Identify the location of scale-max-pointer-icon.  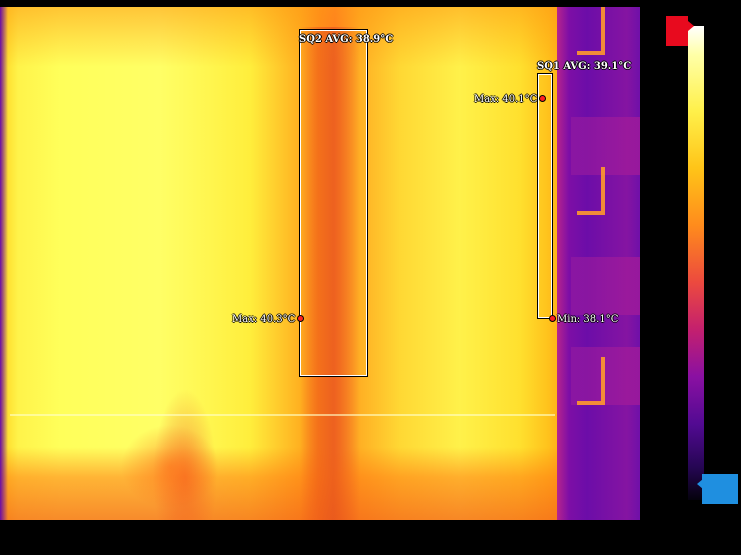
(691, 26).